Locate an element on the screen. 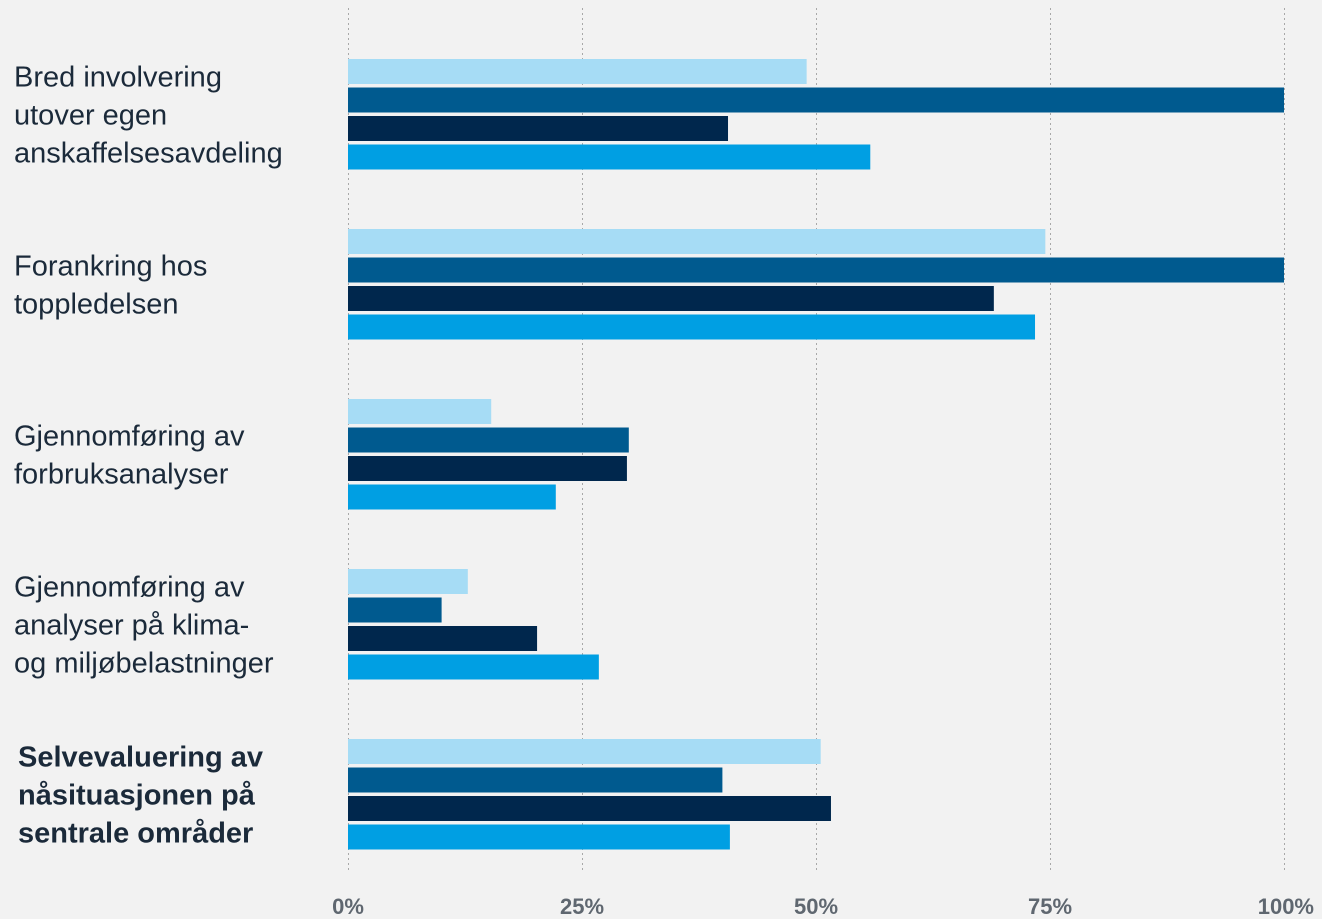 The height and width of the screenshot is (919, 1322). category-label-line: anskaffelsesavdeling is located at coordinates (148, 153).